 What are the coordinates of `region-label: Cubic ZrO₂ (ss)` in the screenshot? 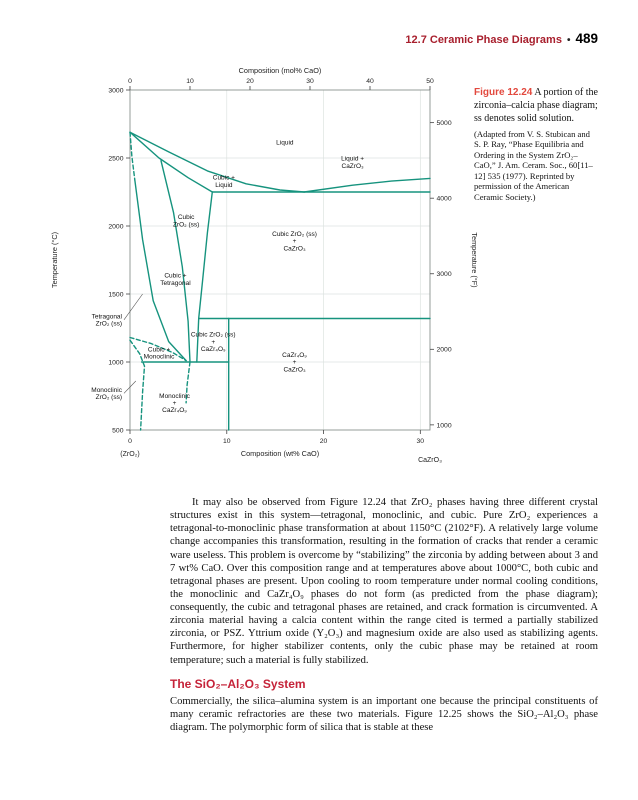 It's located at (186, 221).